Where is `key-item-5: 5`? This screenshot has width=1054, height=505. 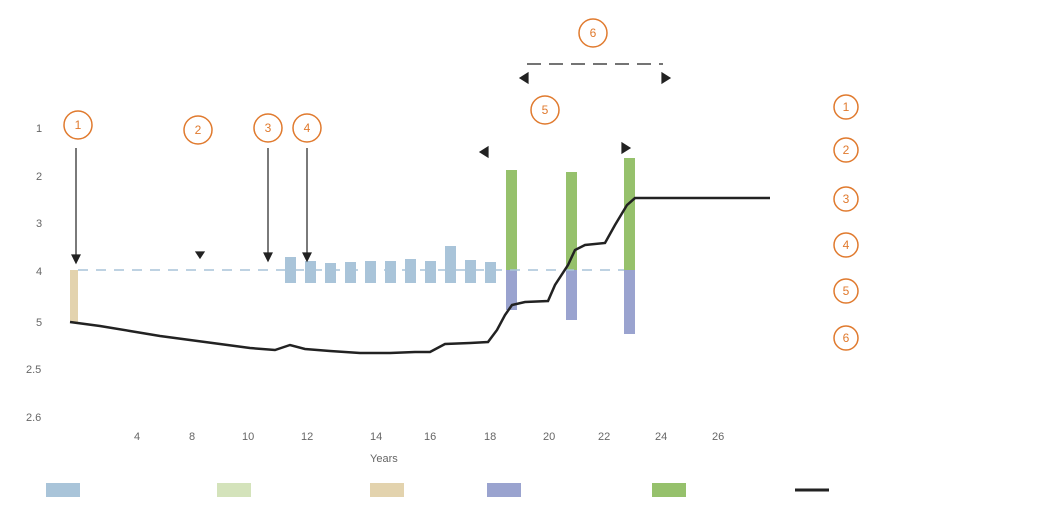 key-item-5: 5 is located at coordinates (846, 291).